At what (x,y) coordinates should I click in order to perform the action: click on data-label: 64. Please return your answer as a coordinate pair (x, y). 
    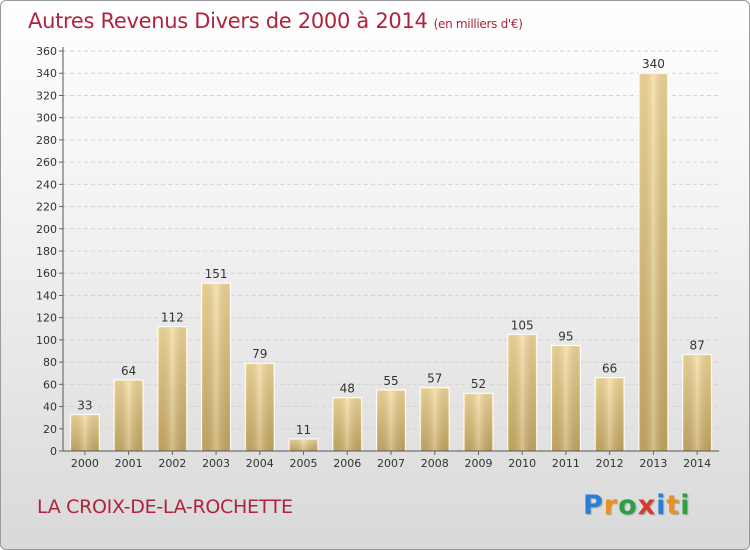
    Looking at the image, I should click on (128, 371).